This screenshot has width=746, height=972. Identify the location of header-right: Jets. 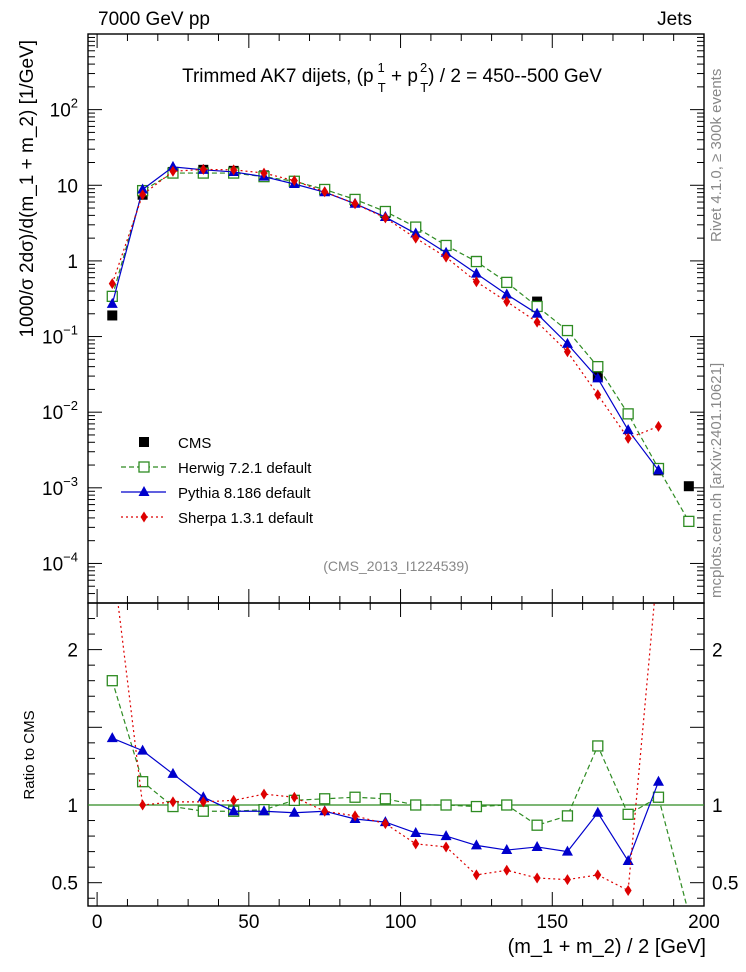
(674, 19).